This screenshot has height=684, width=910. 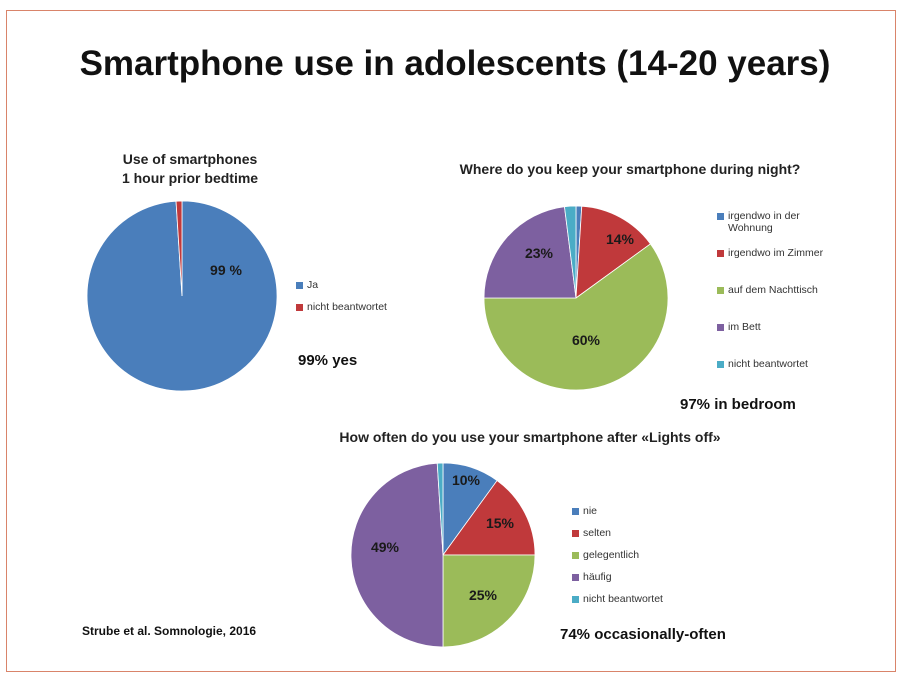 I want to click on chart2-legend-swatch-zimmer, so click(x=720, y=253).